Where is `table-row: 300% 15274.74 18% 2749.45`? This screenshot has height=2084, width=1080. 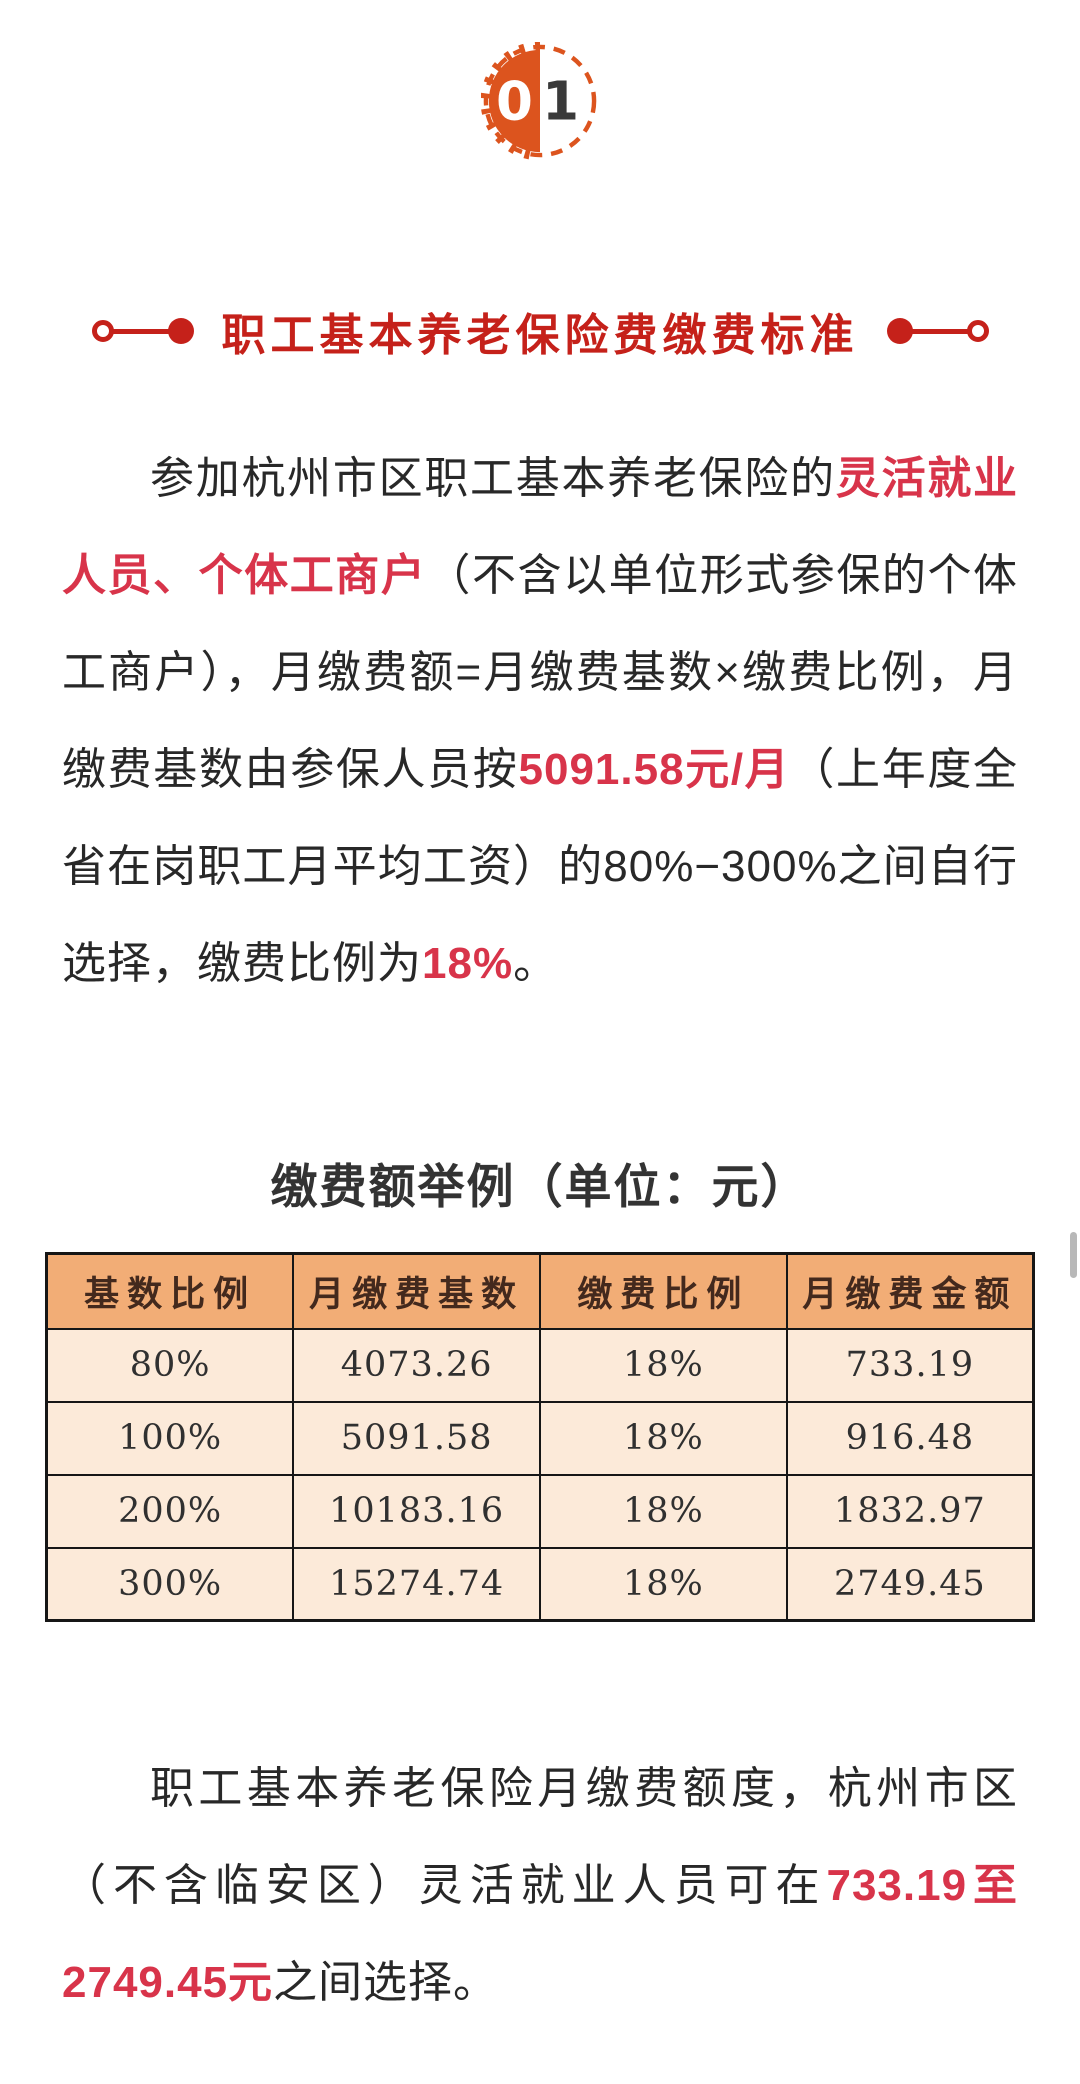
table-row: 300% 15274.74 18% 2749.45 is located at coordinates (540, 1584).